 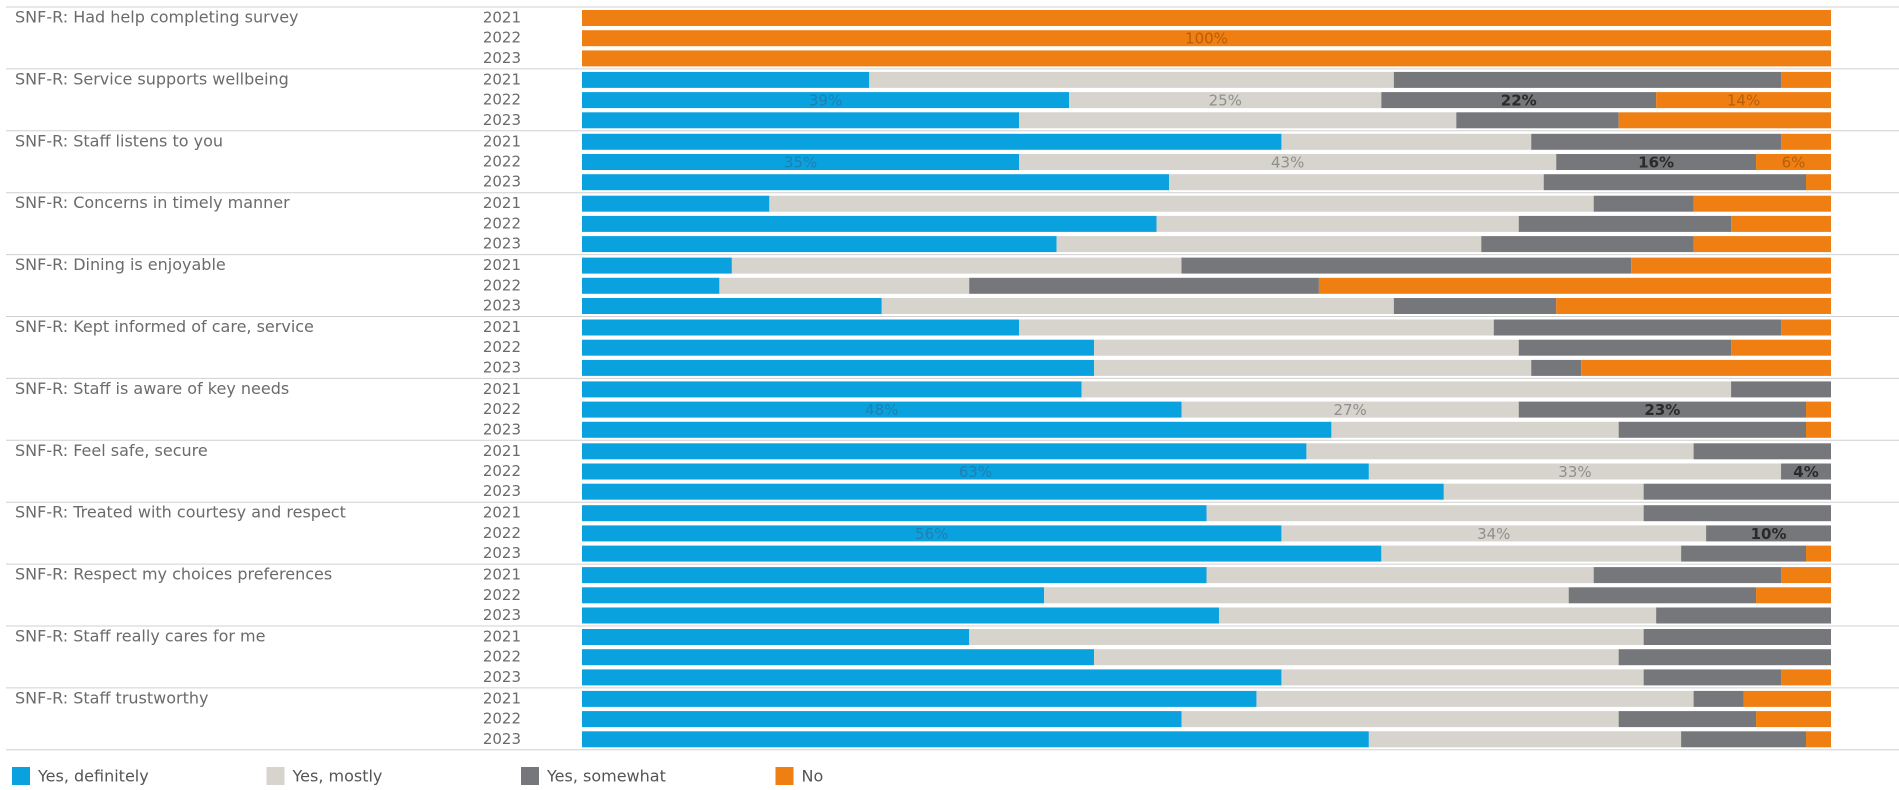 What do you see at coordinates (813, 776) in the screenshot?
I see `legend-label: No` at bounding box center [813, 776].